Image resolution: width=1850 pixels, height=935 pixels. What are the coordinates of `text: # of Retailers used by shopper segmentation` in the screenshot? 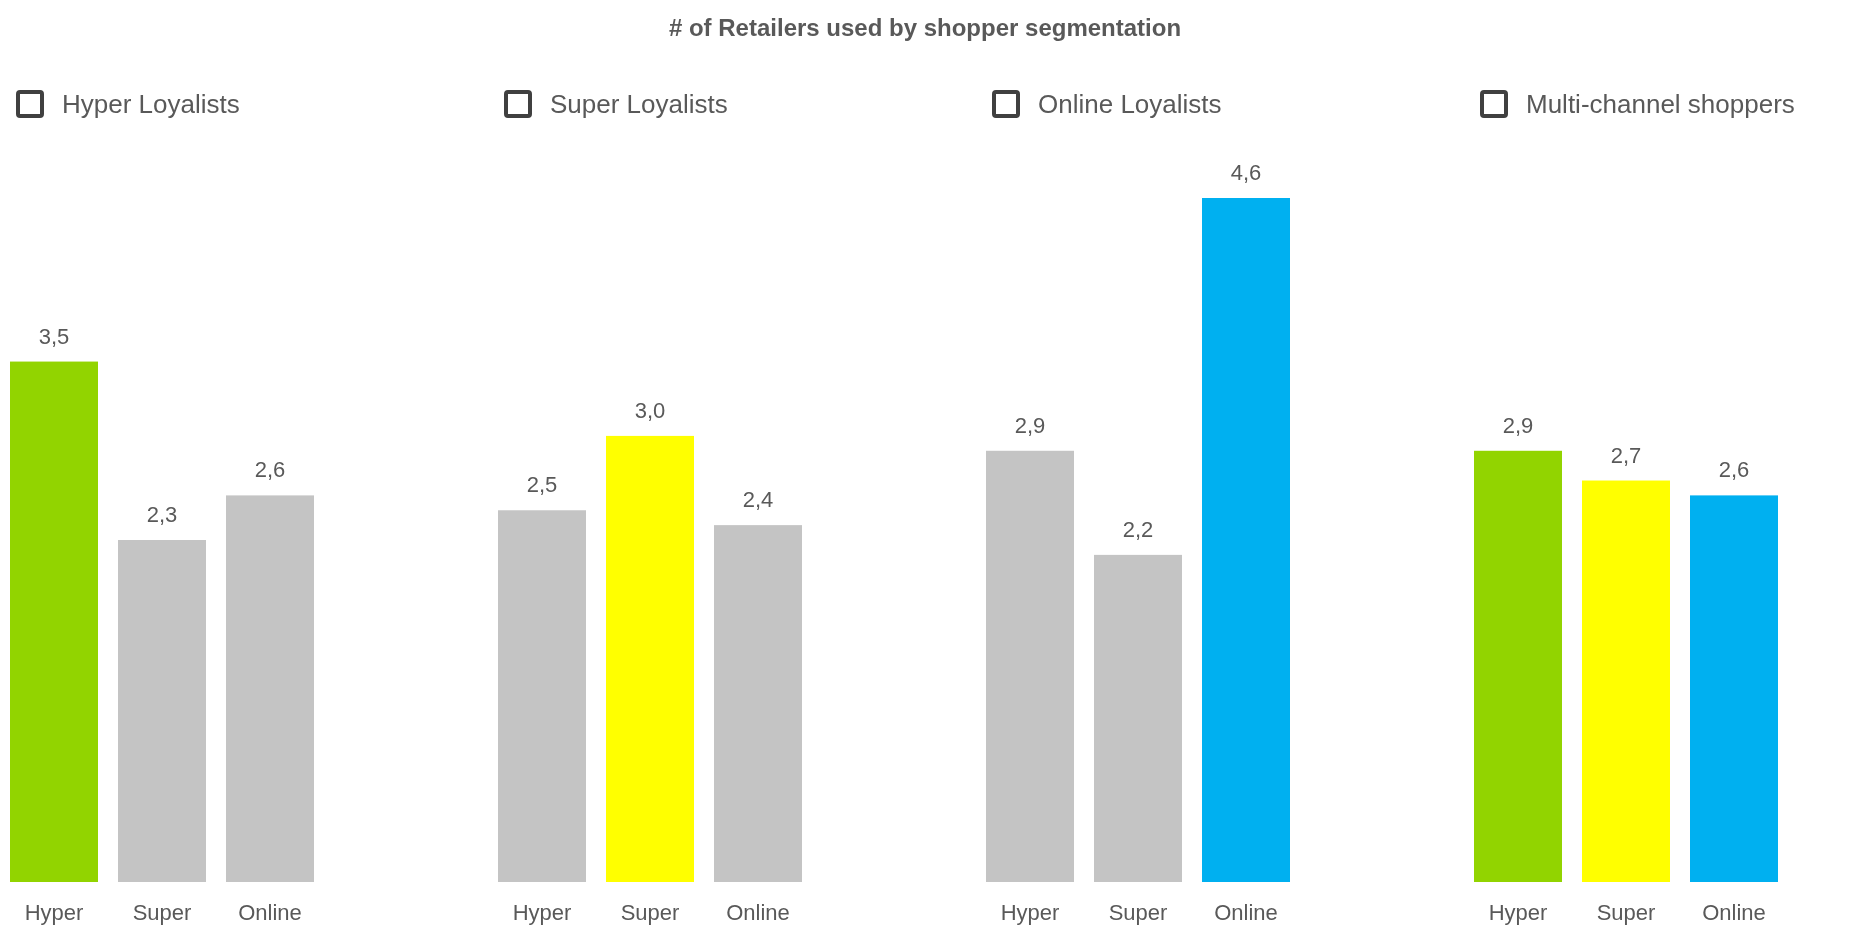 It's located at (925, 27).